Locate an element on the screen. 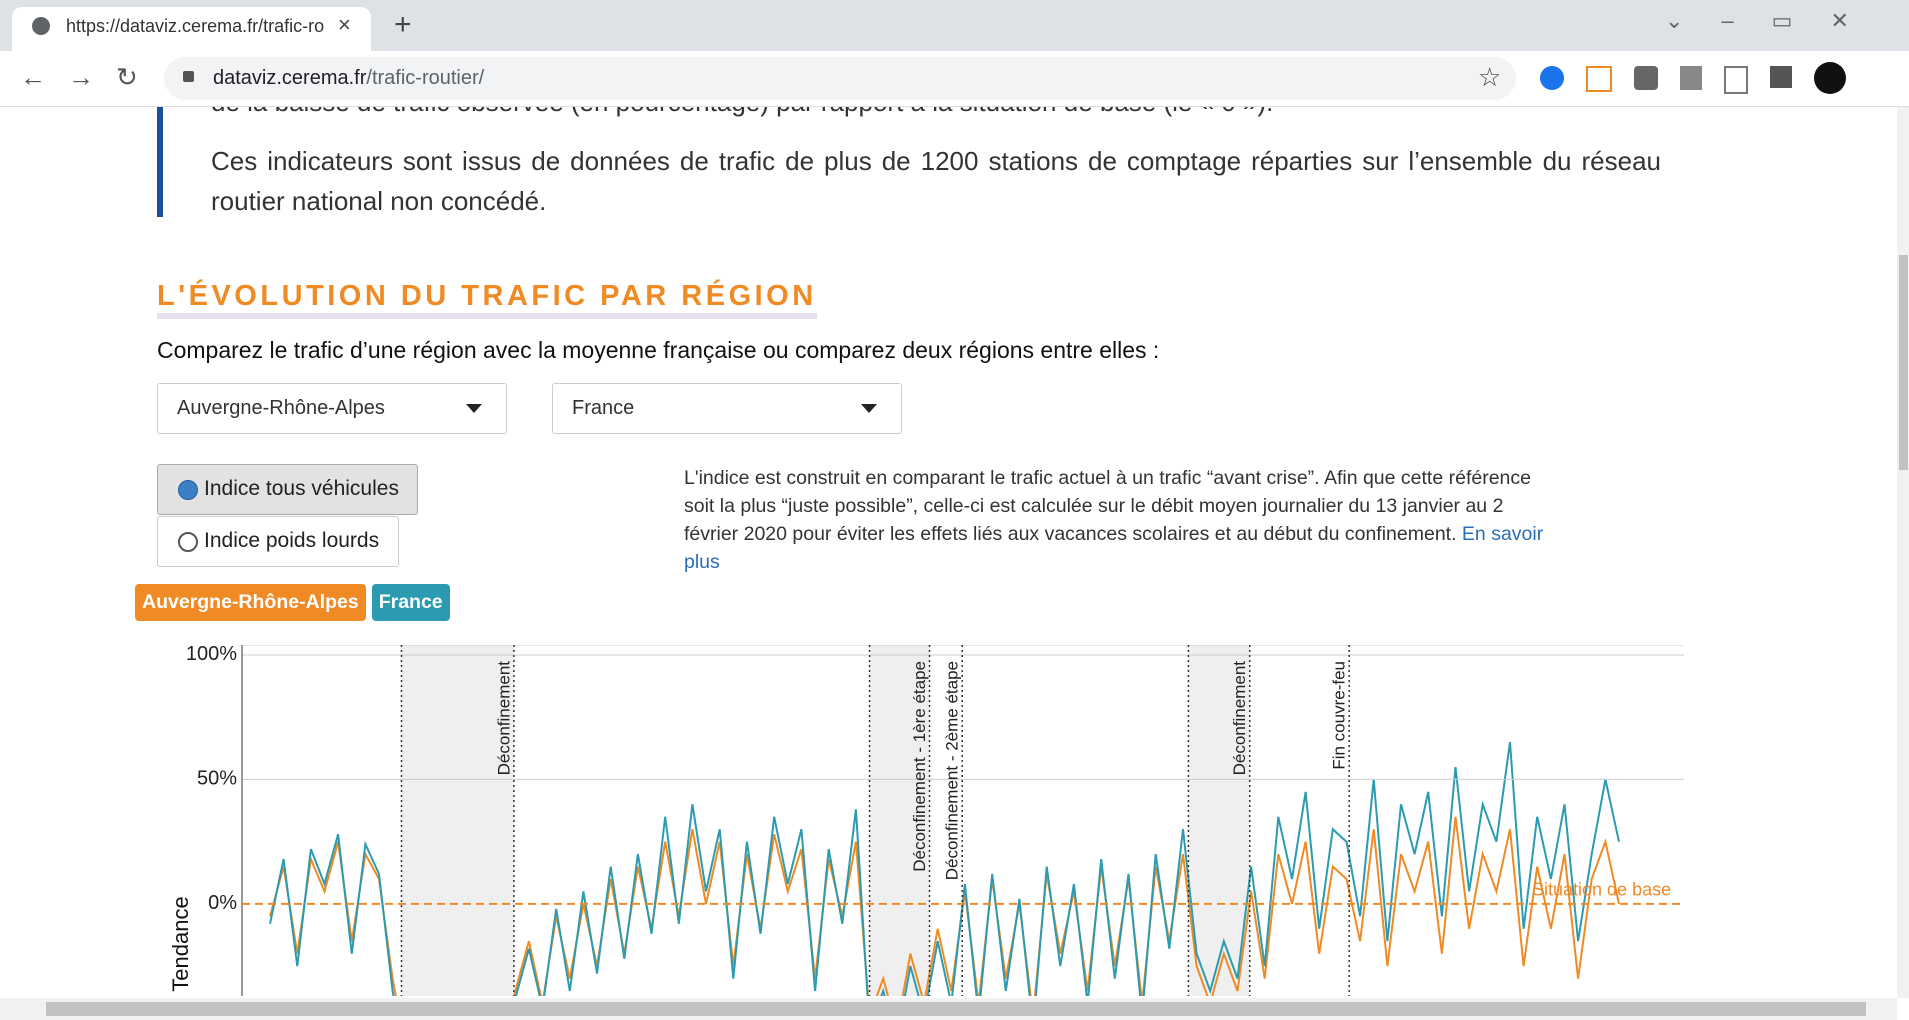 The image size is (1909, 1020). url-path: /trafic-routier/ is located at coordinates (425, 78).